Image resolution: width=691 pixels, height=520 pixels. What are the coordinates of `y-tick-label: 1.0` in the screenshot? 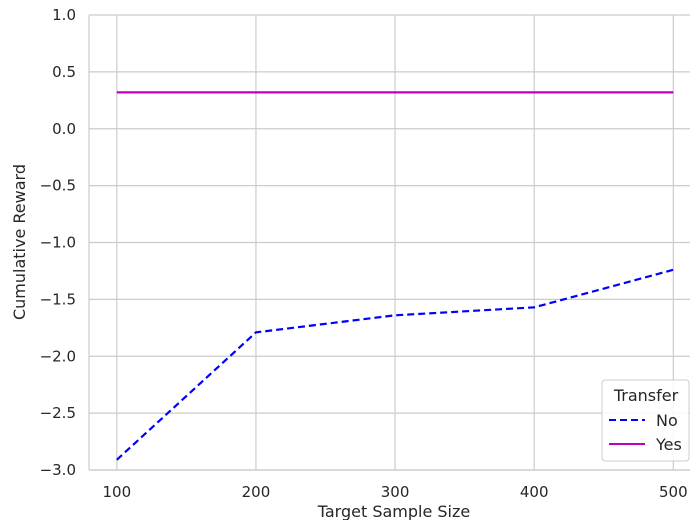 It's located at (64, 15).